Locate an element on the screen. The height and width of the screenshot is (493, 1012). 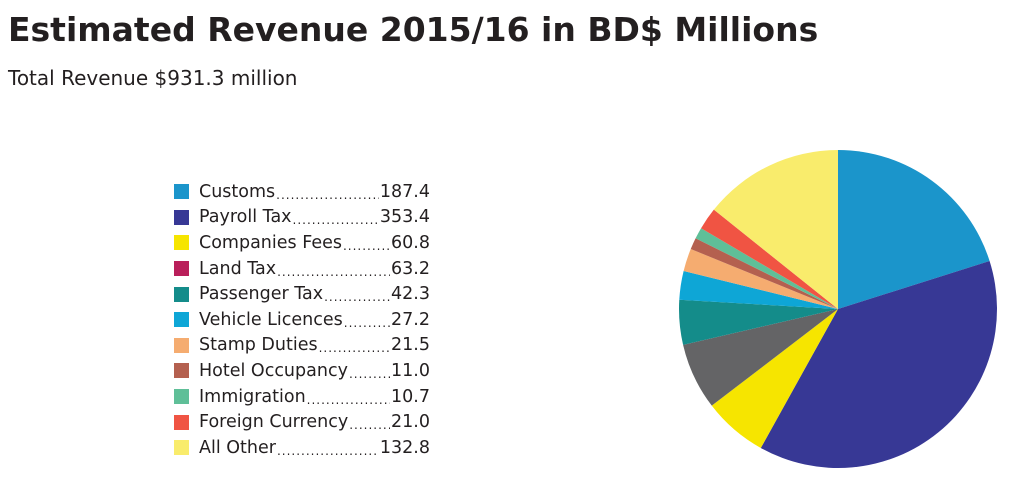
legend-value: 27.2 is located at coordinates (410, 319).